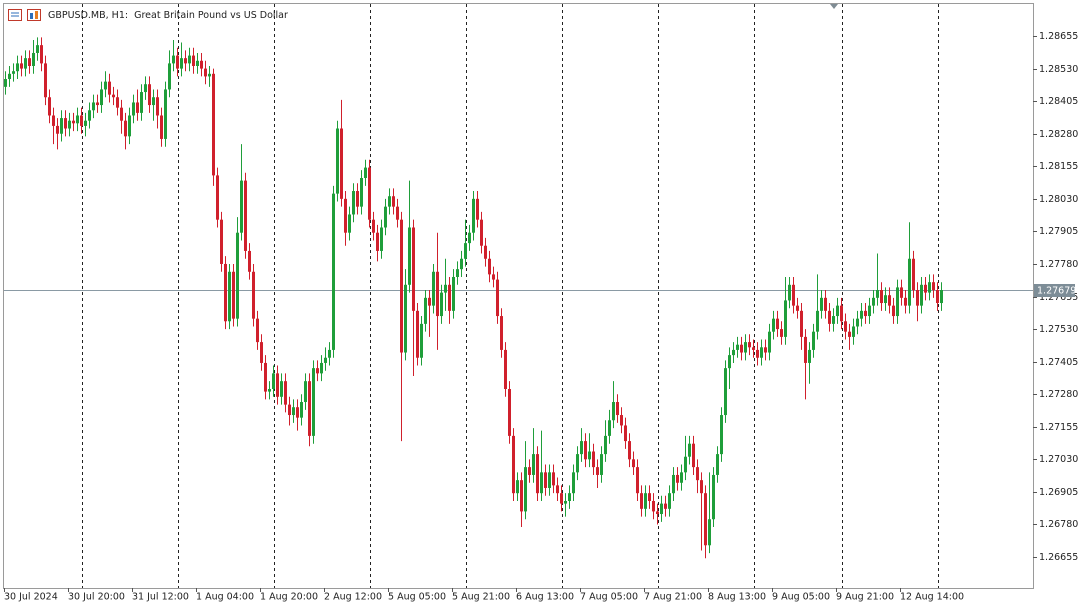 This screenshot has width=1087, height=608. Describe the element at coordinates (225, 597) in the screenshot. I see `x-tick-label: 1 Aug 04:00` at that location.